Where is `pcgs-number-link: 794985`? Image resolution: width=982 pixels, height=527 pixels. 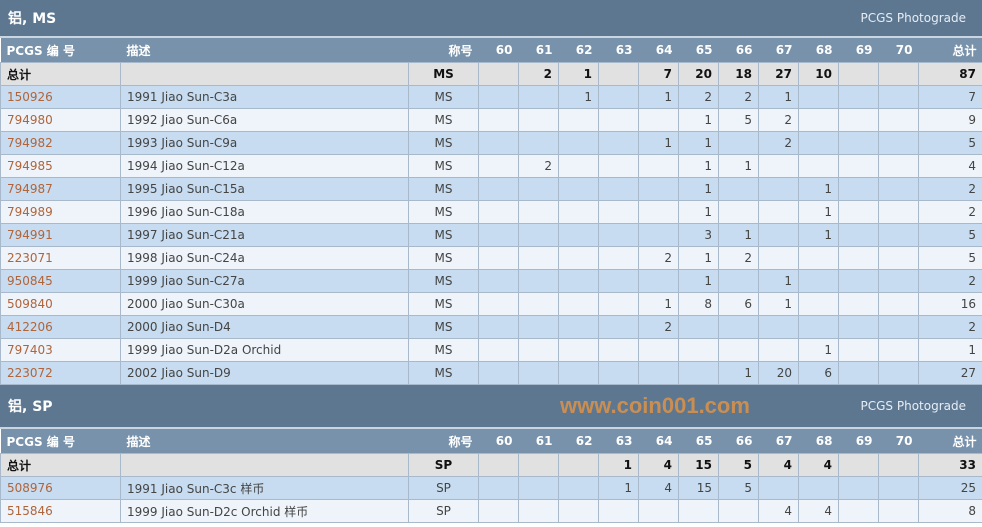 pcgs-number-link: 794985 is located at coordinates (30, 166).